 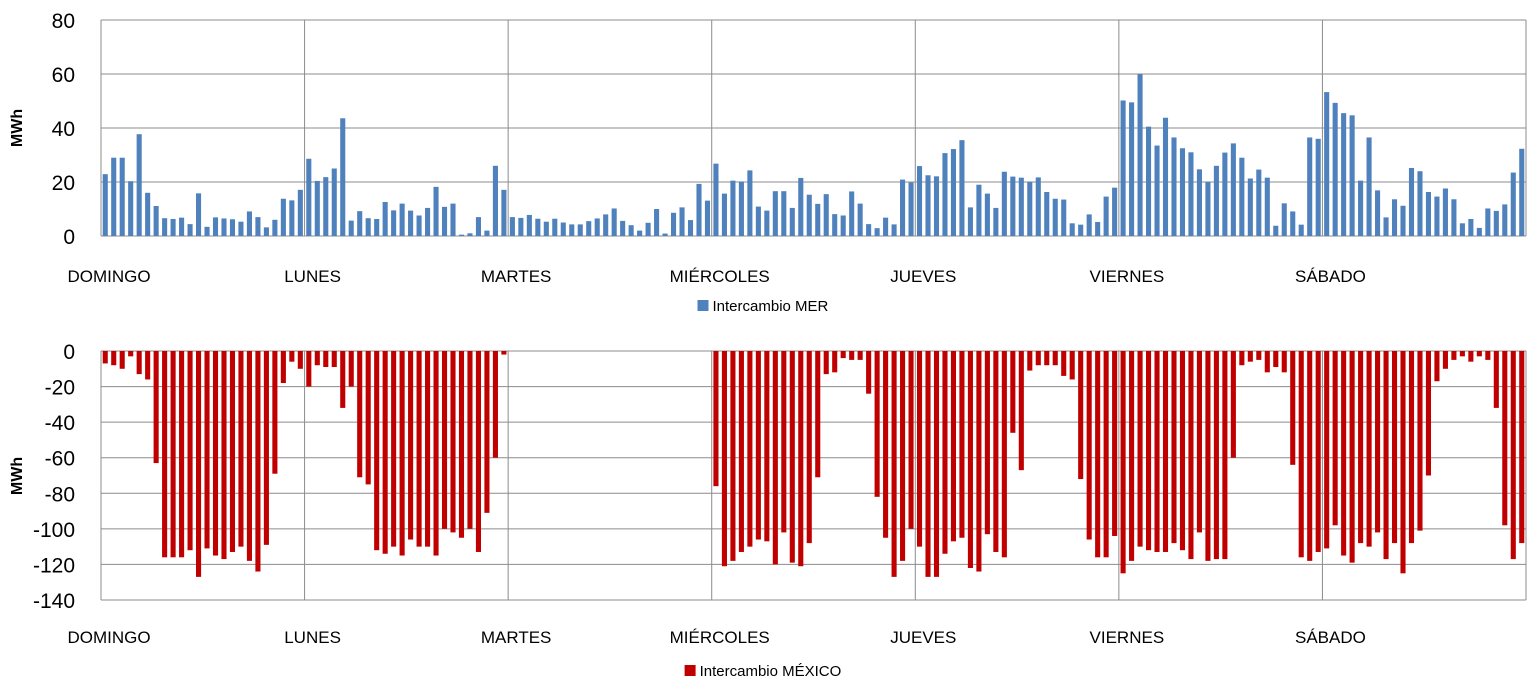 What do you see at coordinates (690, 670) in the screenshot?
I see `legend-swatch` at bounding box center [690, 670].